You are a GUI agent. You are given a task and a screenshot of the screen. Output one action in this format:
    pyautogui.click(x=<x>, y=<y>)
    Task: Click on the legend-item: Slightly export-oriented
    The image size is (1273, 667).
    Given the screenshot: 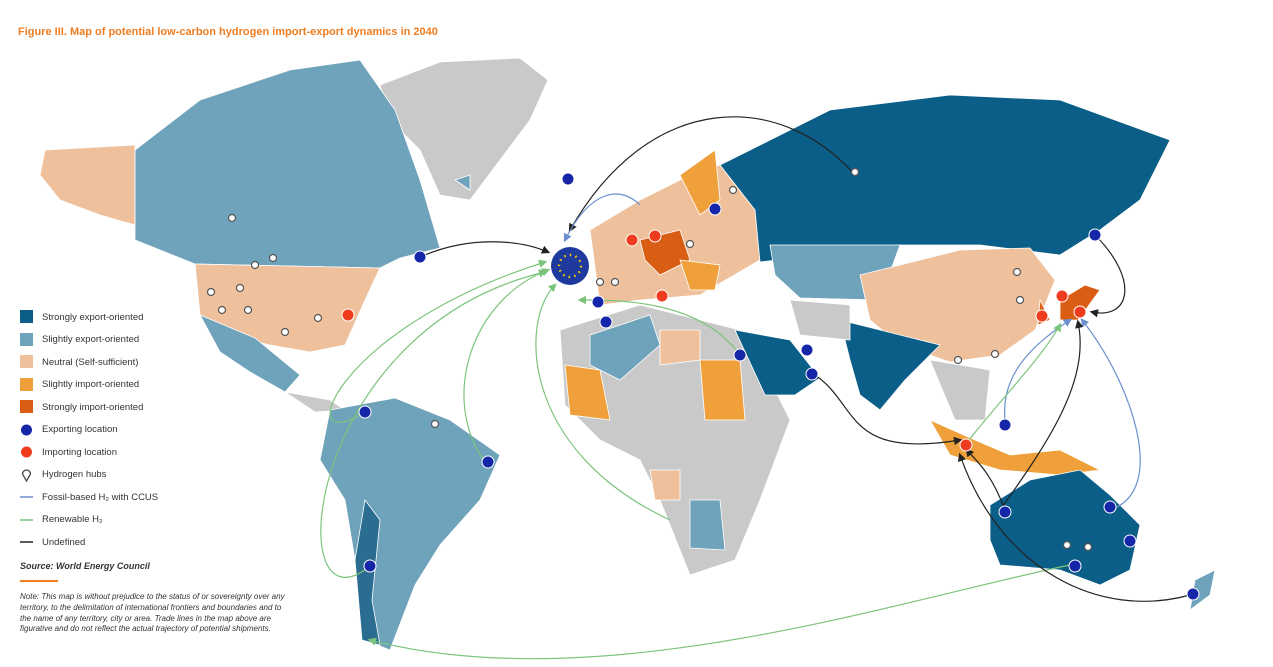 What is the action you would take?
    pyautogui.click(x=89, y=340)
    